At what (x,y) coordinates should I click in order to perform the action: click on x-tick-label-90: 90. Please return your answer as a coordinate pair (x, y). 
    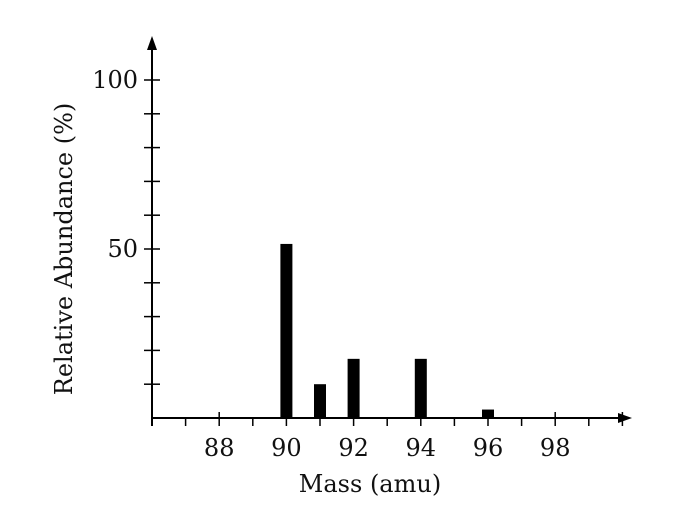
    Looking at the image, I should click on (286, 448).